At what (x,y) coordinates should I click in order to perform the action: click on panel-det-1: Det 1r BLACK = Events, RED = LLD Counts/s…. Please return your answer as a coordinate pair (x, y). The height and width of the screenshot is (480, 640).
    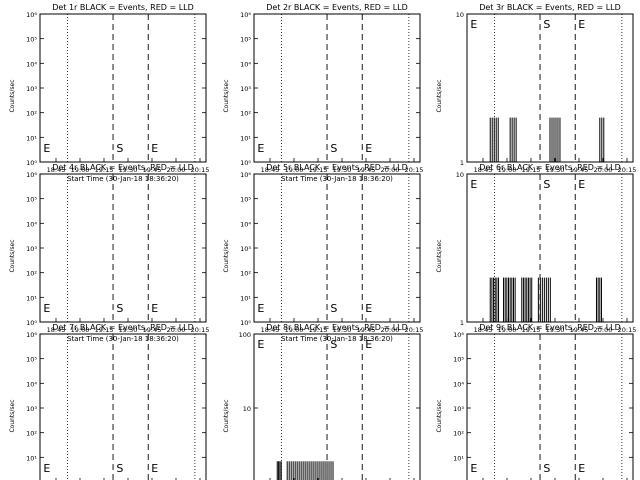
    Looking at the image, I should click on (109, 93).